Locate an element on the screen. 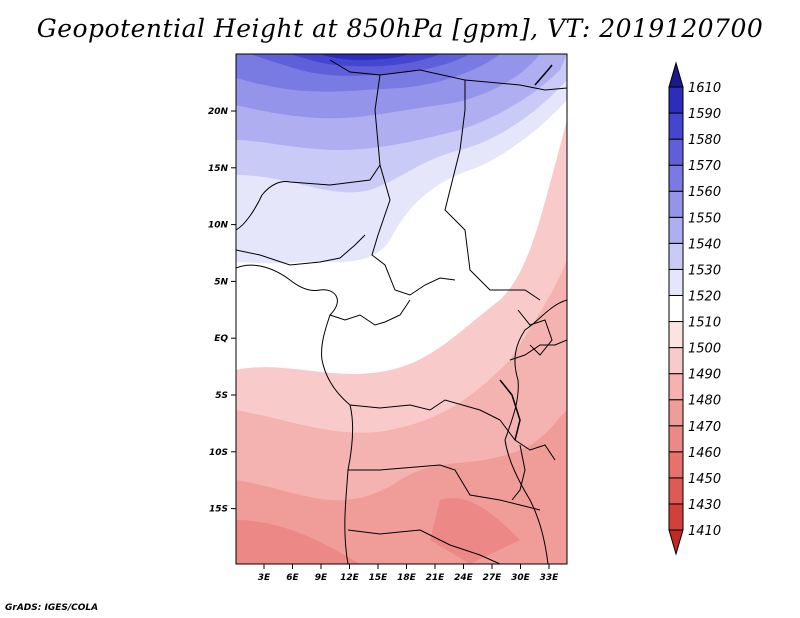 This screenshot has height=618, width=800. colorbar-bottom-arrow is located at coordinates (676, 542).